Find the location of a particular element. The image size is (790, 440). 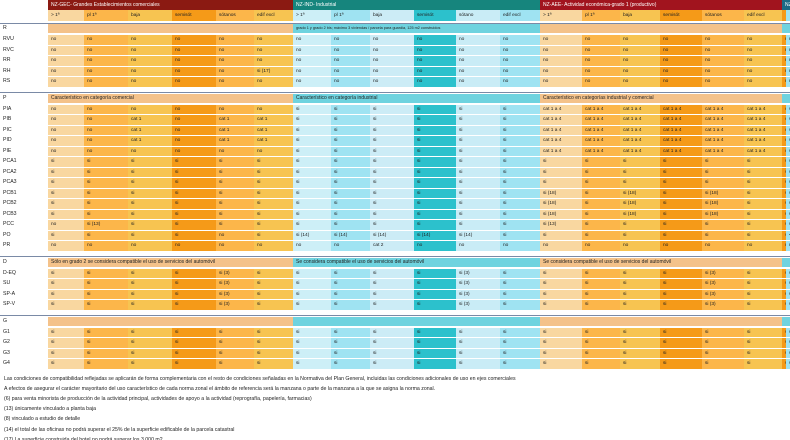

row-label: PCC is located at coordinates (8, 224).